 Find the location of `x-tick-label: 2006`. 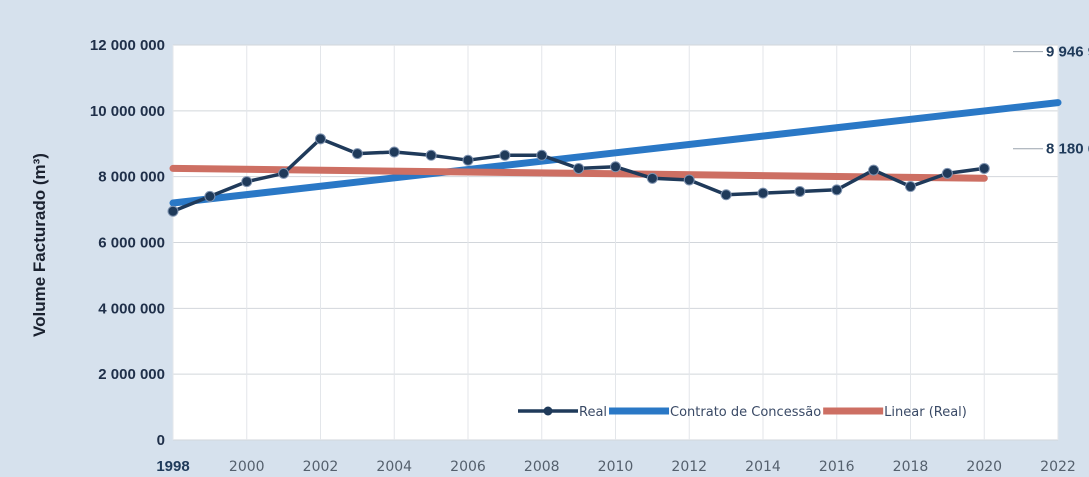

x-tick-label: 2006 is located at coordinates (468, 467).